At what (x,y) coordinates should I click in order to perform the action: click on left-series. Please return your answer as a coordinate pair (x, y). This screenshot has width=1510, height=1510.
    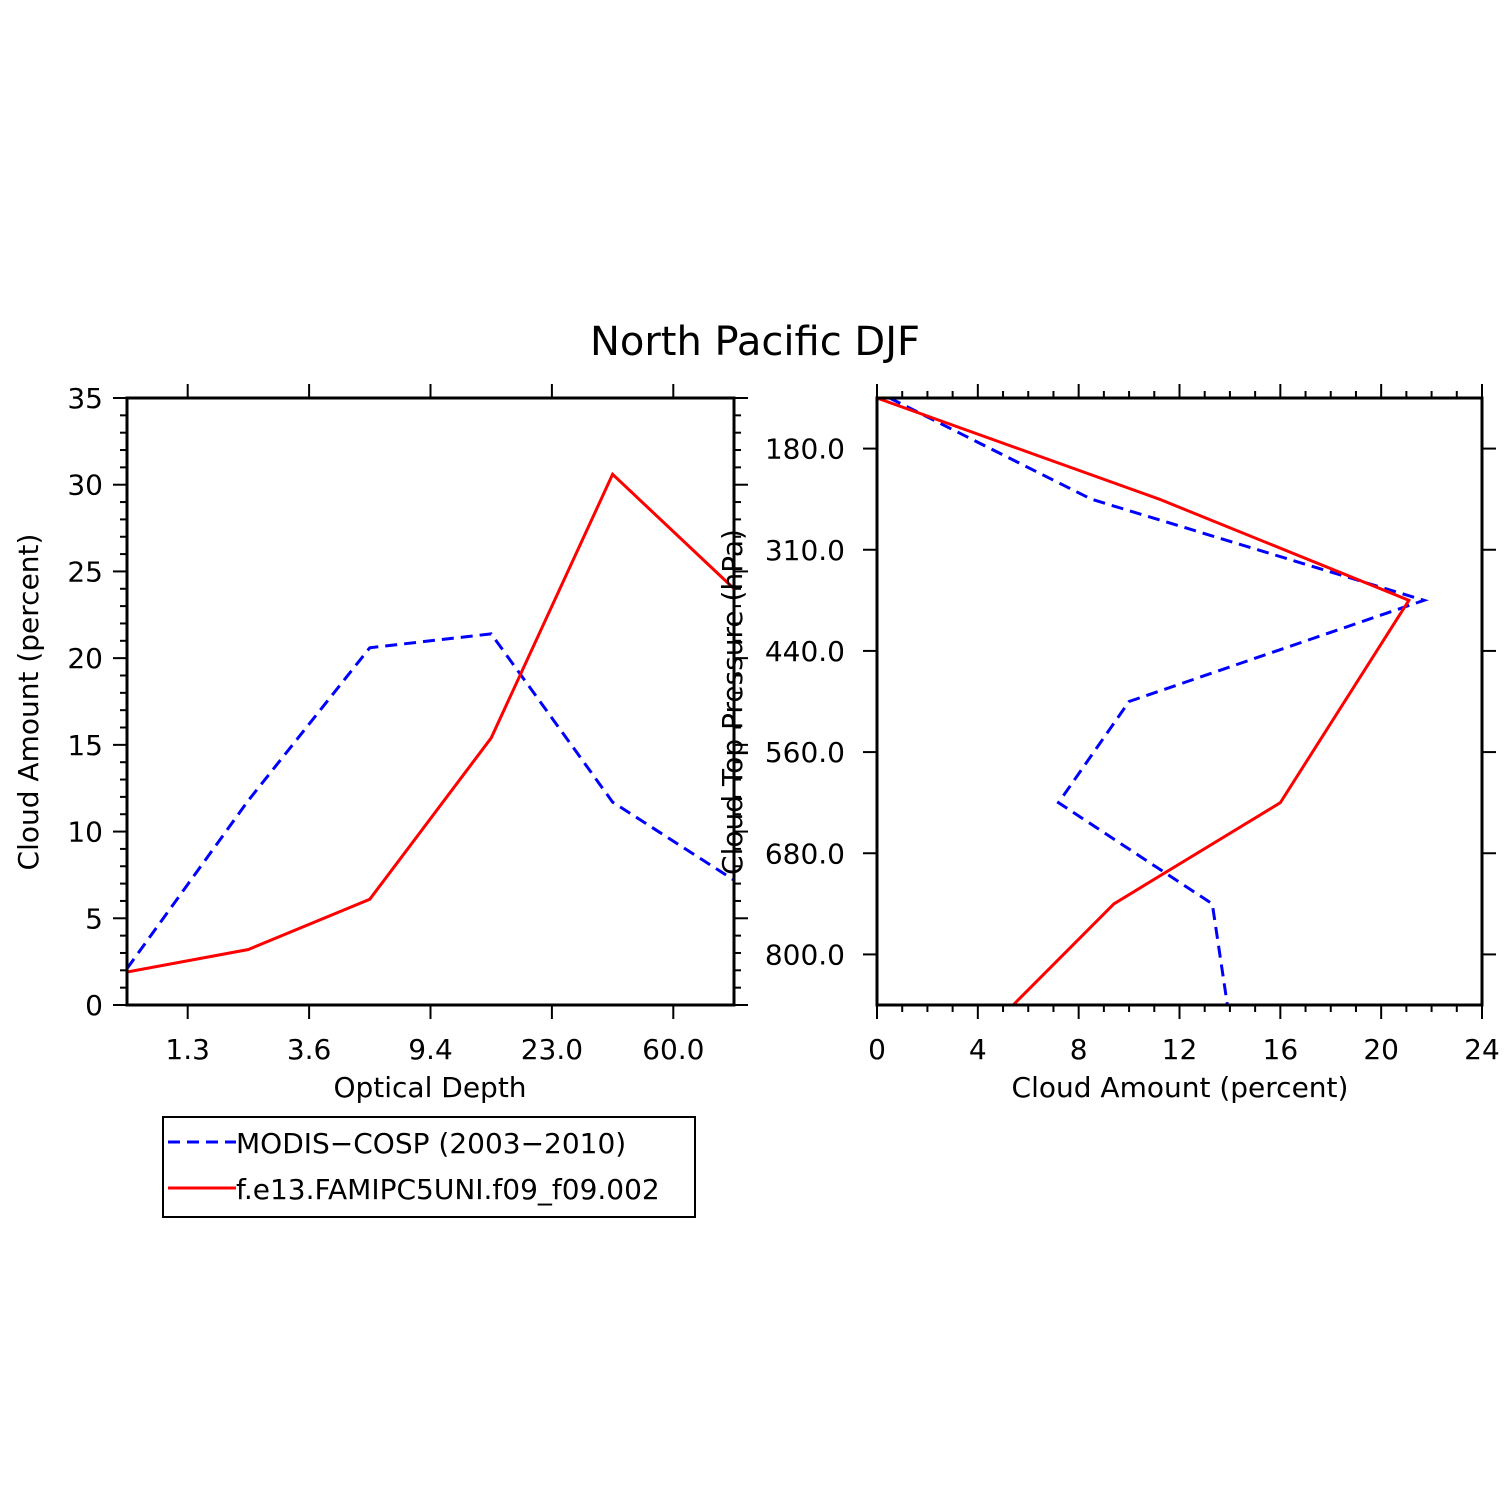
    Looking at the image, I should click on (430, 722).